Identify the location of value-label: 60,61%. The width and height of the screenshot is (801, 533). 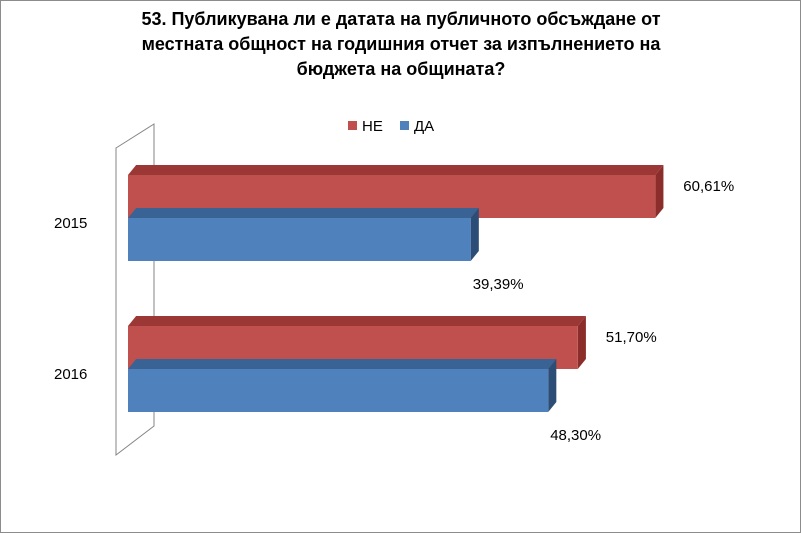
(708, 186).